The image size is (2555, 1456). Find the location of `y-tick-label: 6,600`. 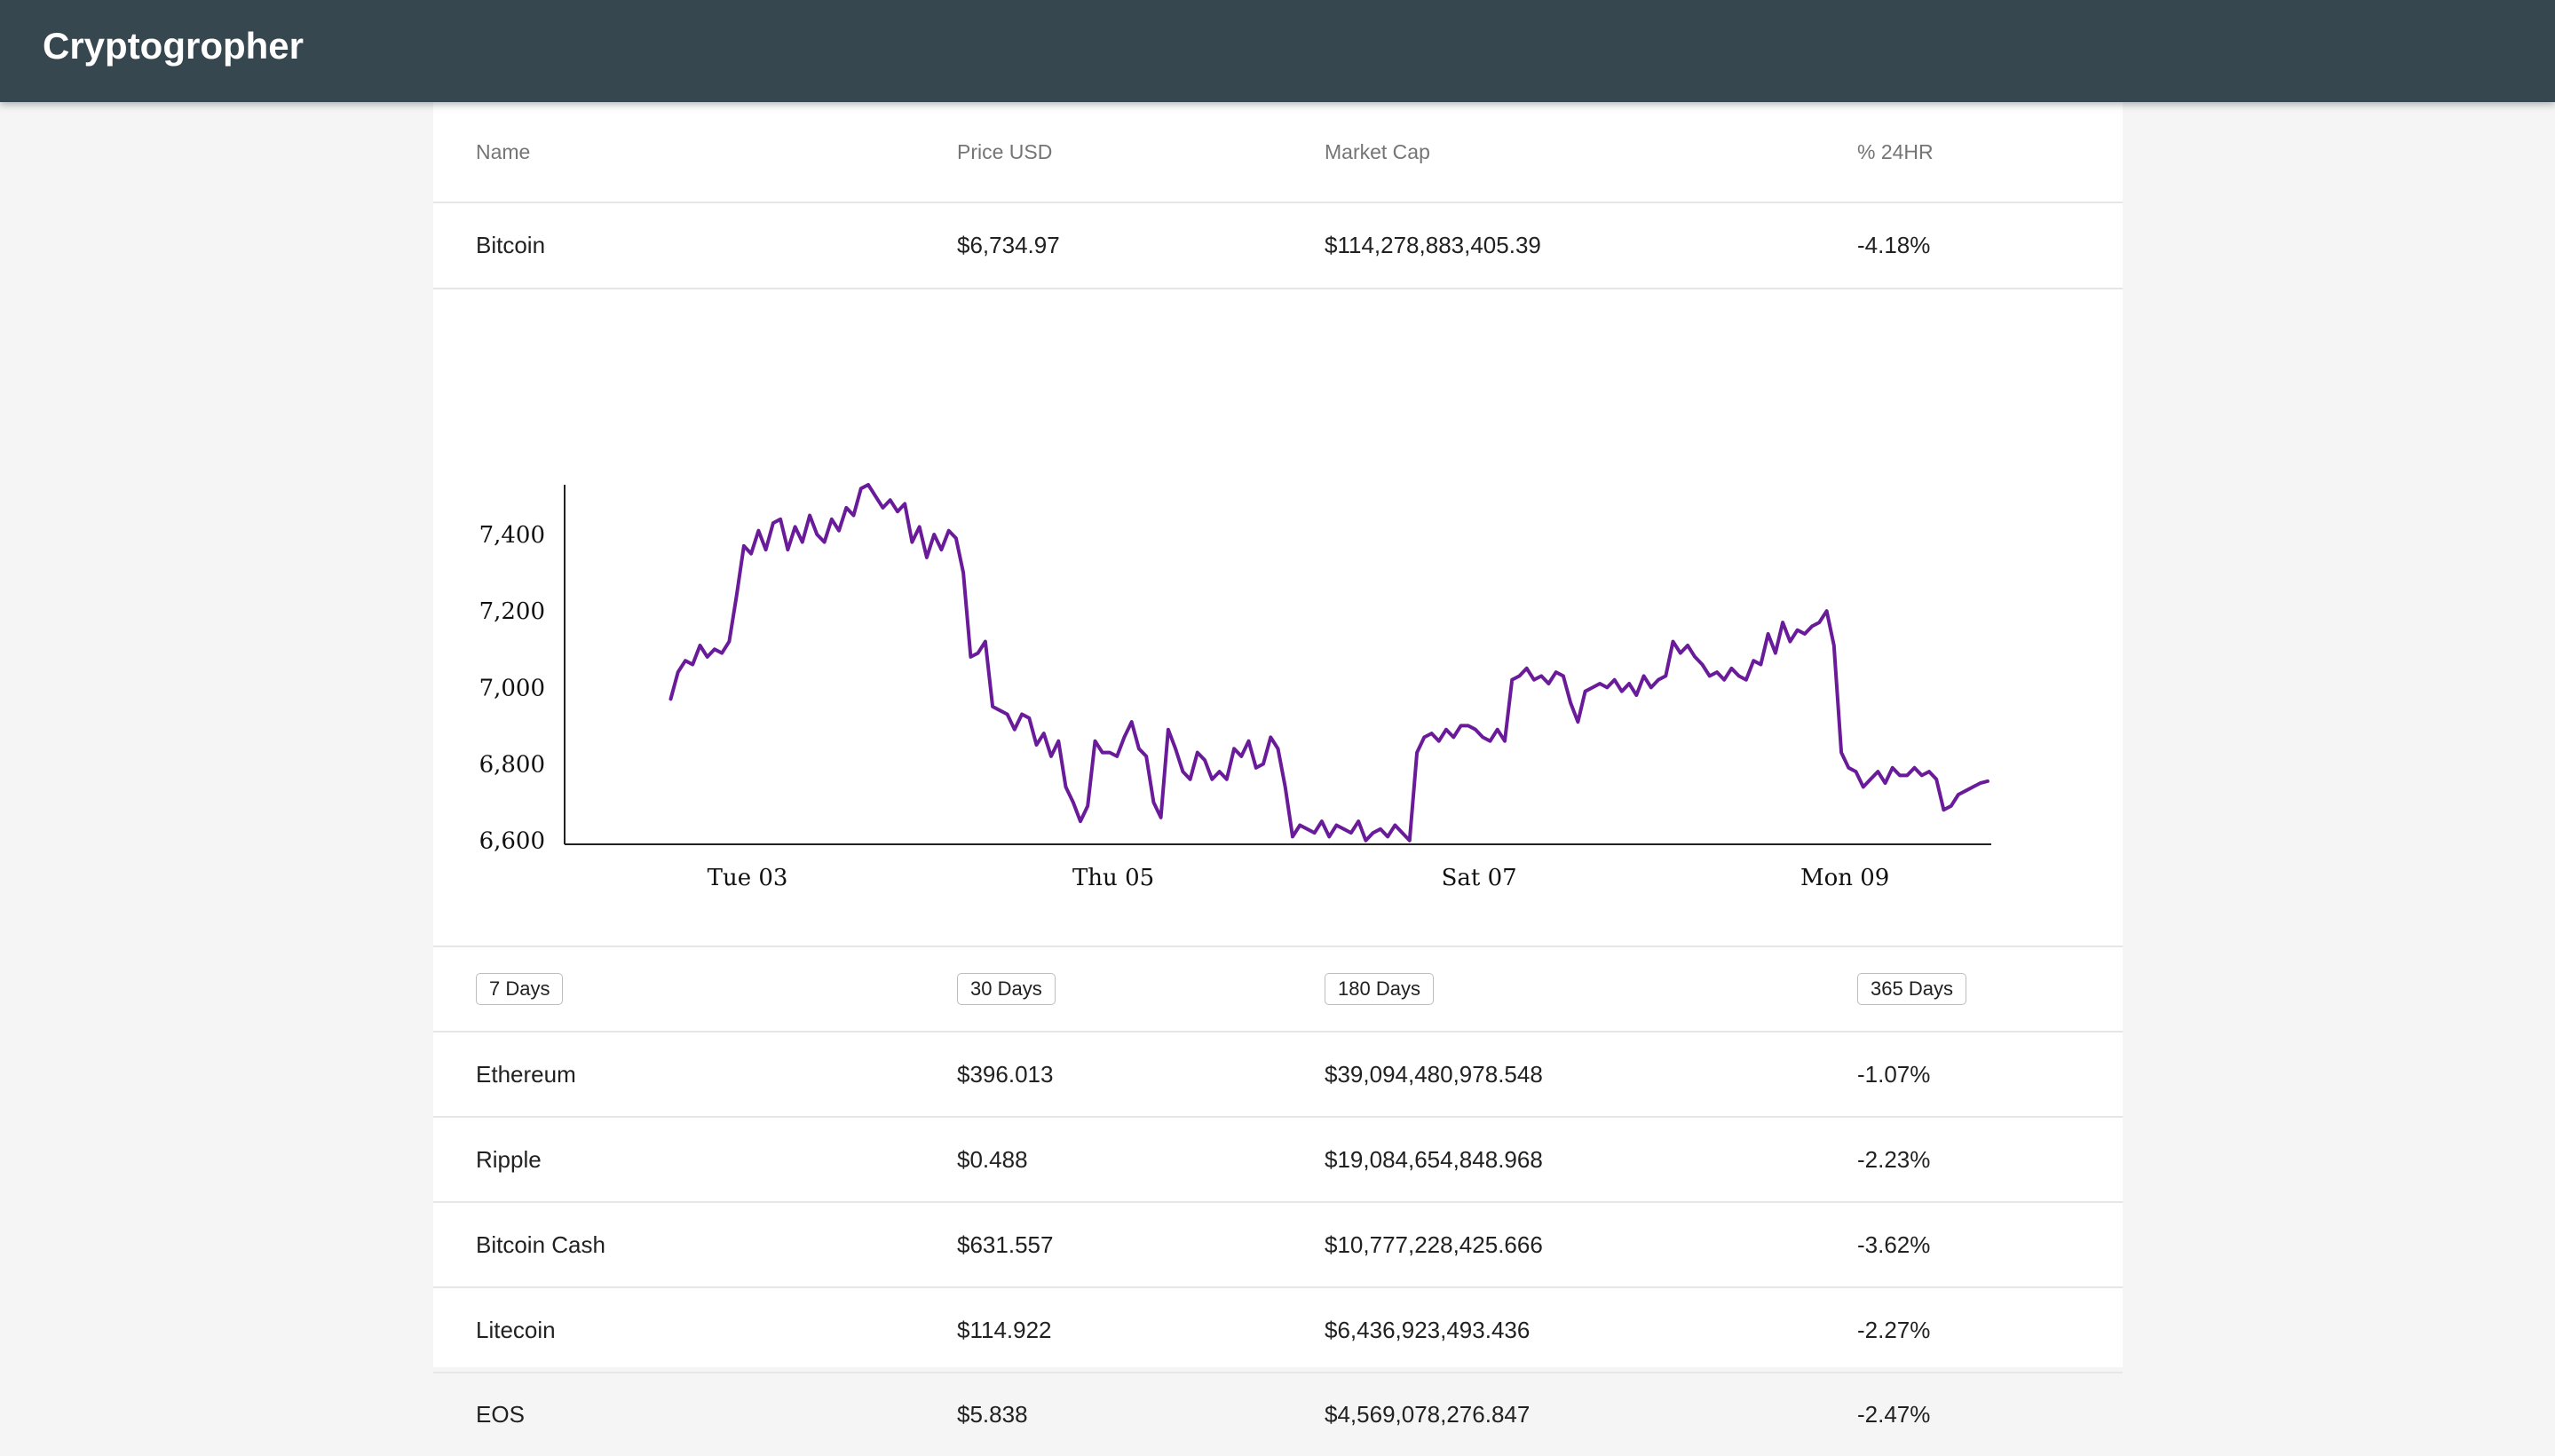

y-tick-label: 6,600 is located at coordinates (512, 841).